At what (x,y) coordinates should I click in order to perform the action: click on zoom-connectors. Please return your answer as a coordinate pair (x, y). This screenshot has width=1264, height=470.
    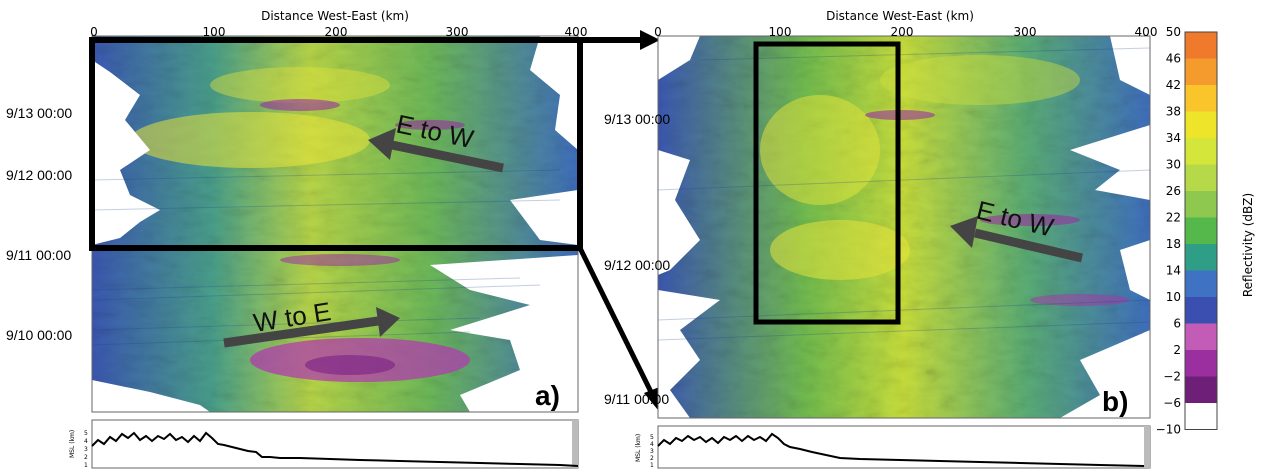
    Looking at the image, I should click on (619, 220).